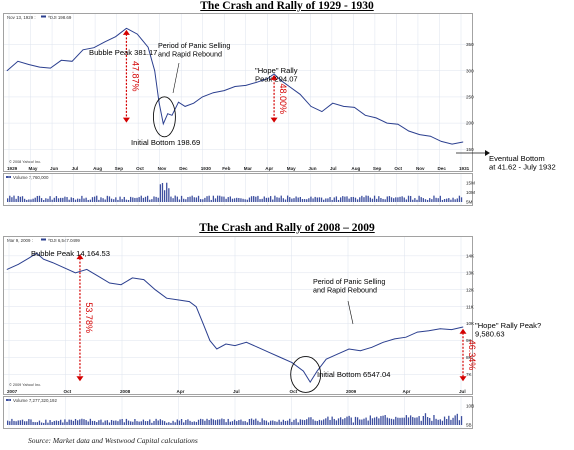 The image size is (574, 450). Describe the element at coordinates (463, 379) in the screenshot. I see `rally-arrow-bottom` at that location.